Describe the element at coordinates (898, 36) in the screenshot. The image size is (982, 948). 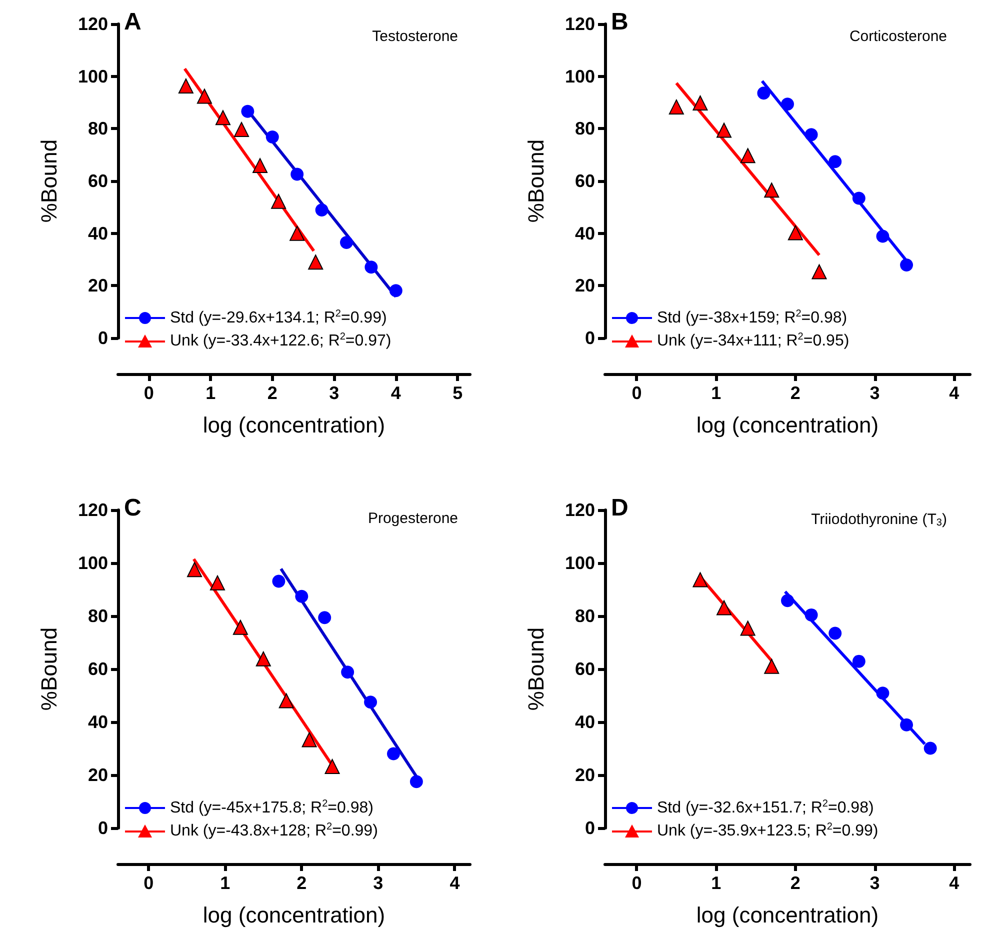
I see `chart-title: Corticosterone` at that location.